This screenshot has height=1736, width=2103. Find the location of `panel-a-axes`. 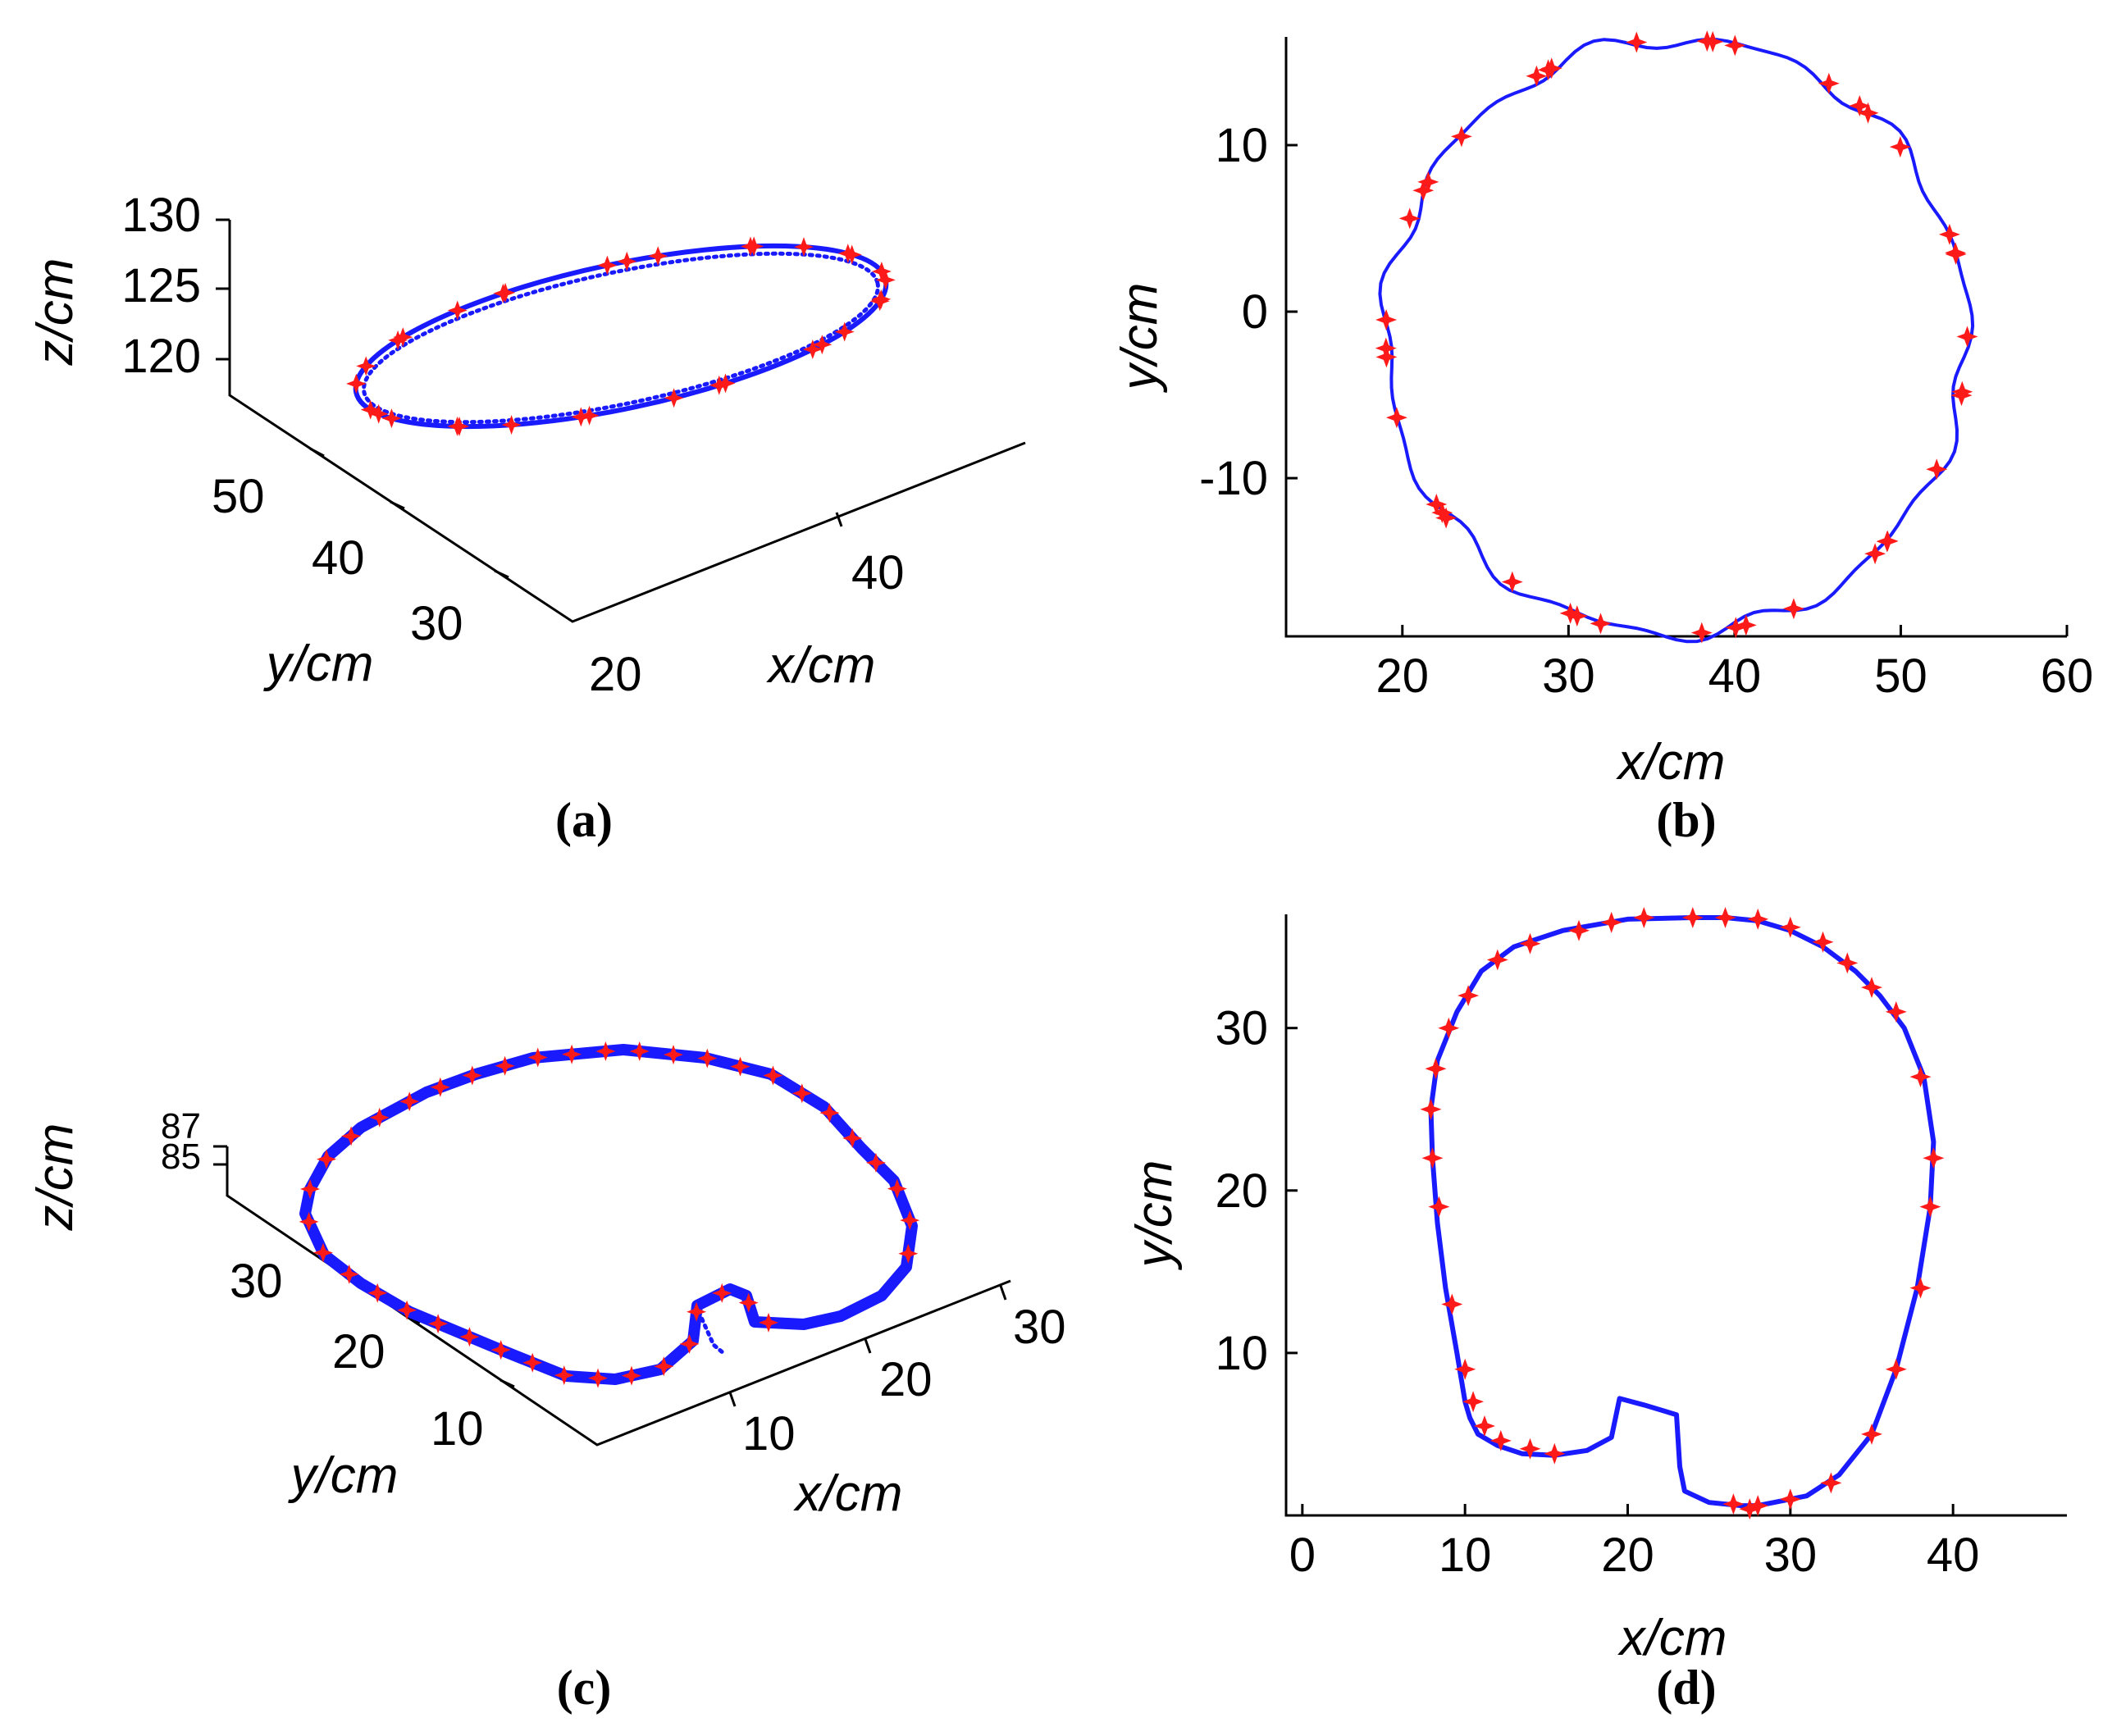

panel-a-axes is located at coordinates (627, 421).